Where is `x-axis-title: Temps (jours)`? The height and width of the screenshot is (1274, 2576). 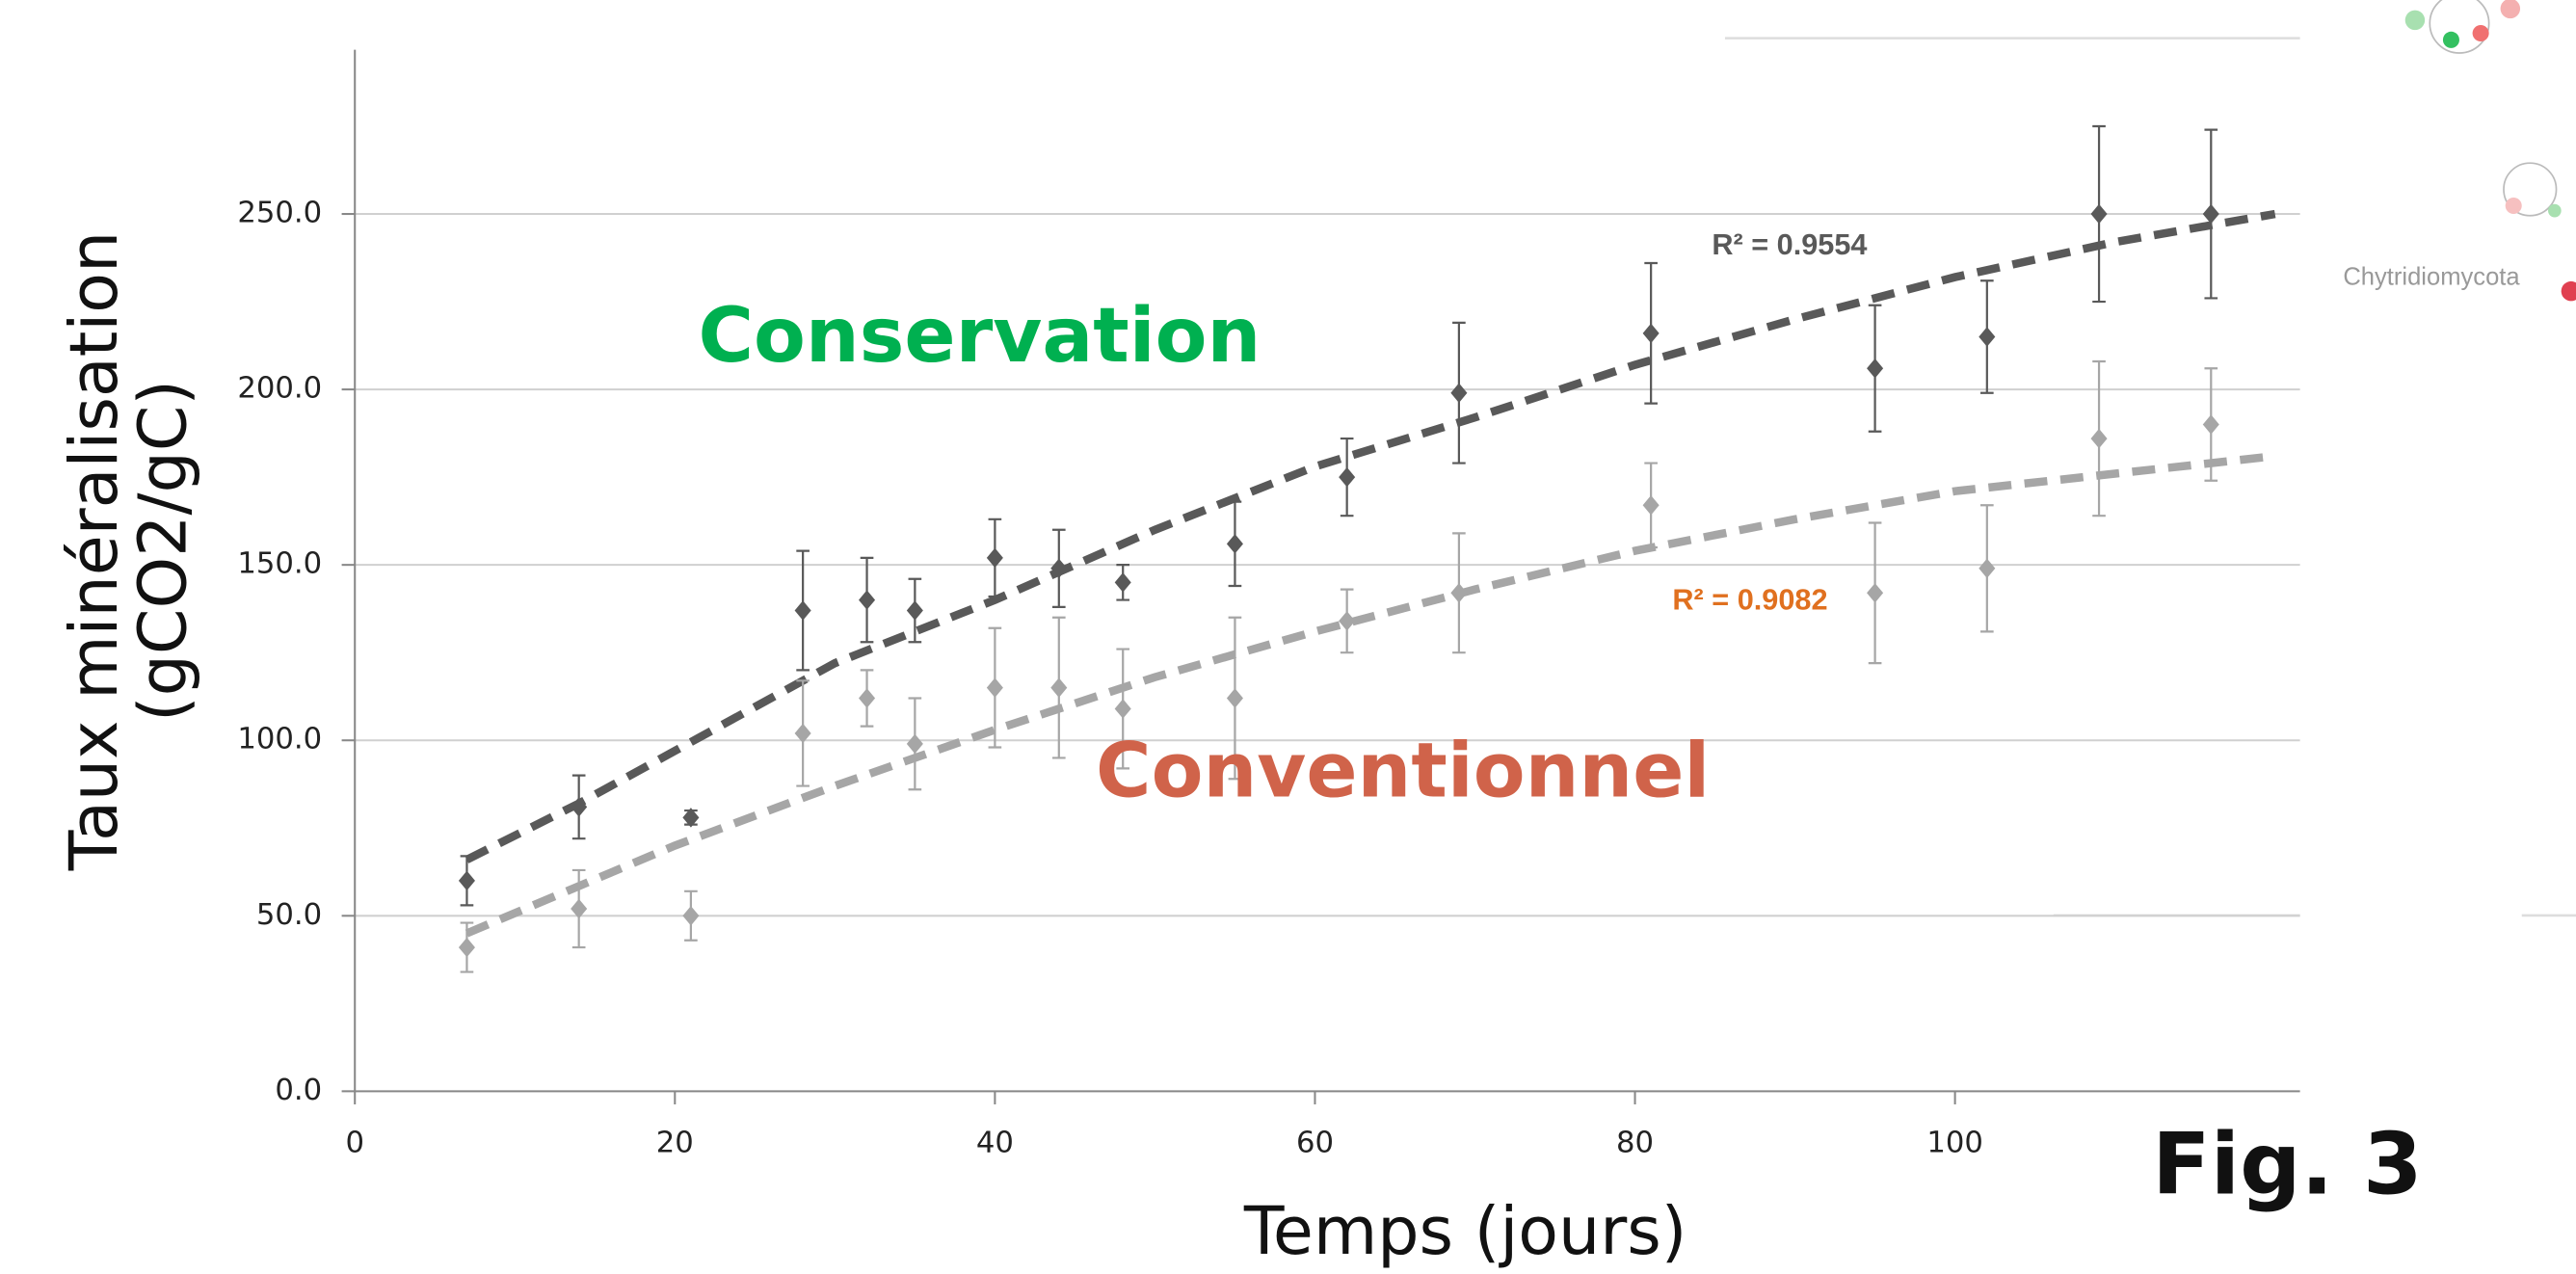 x-axis-title: Temps (jours) is located at coordinates (1465, 1232).